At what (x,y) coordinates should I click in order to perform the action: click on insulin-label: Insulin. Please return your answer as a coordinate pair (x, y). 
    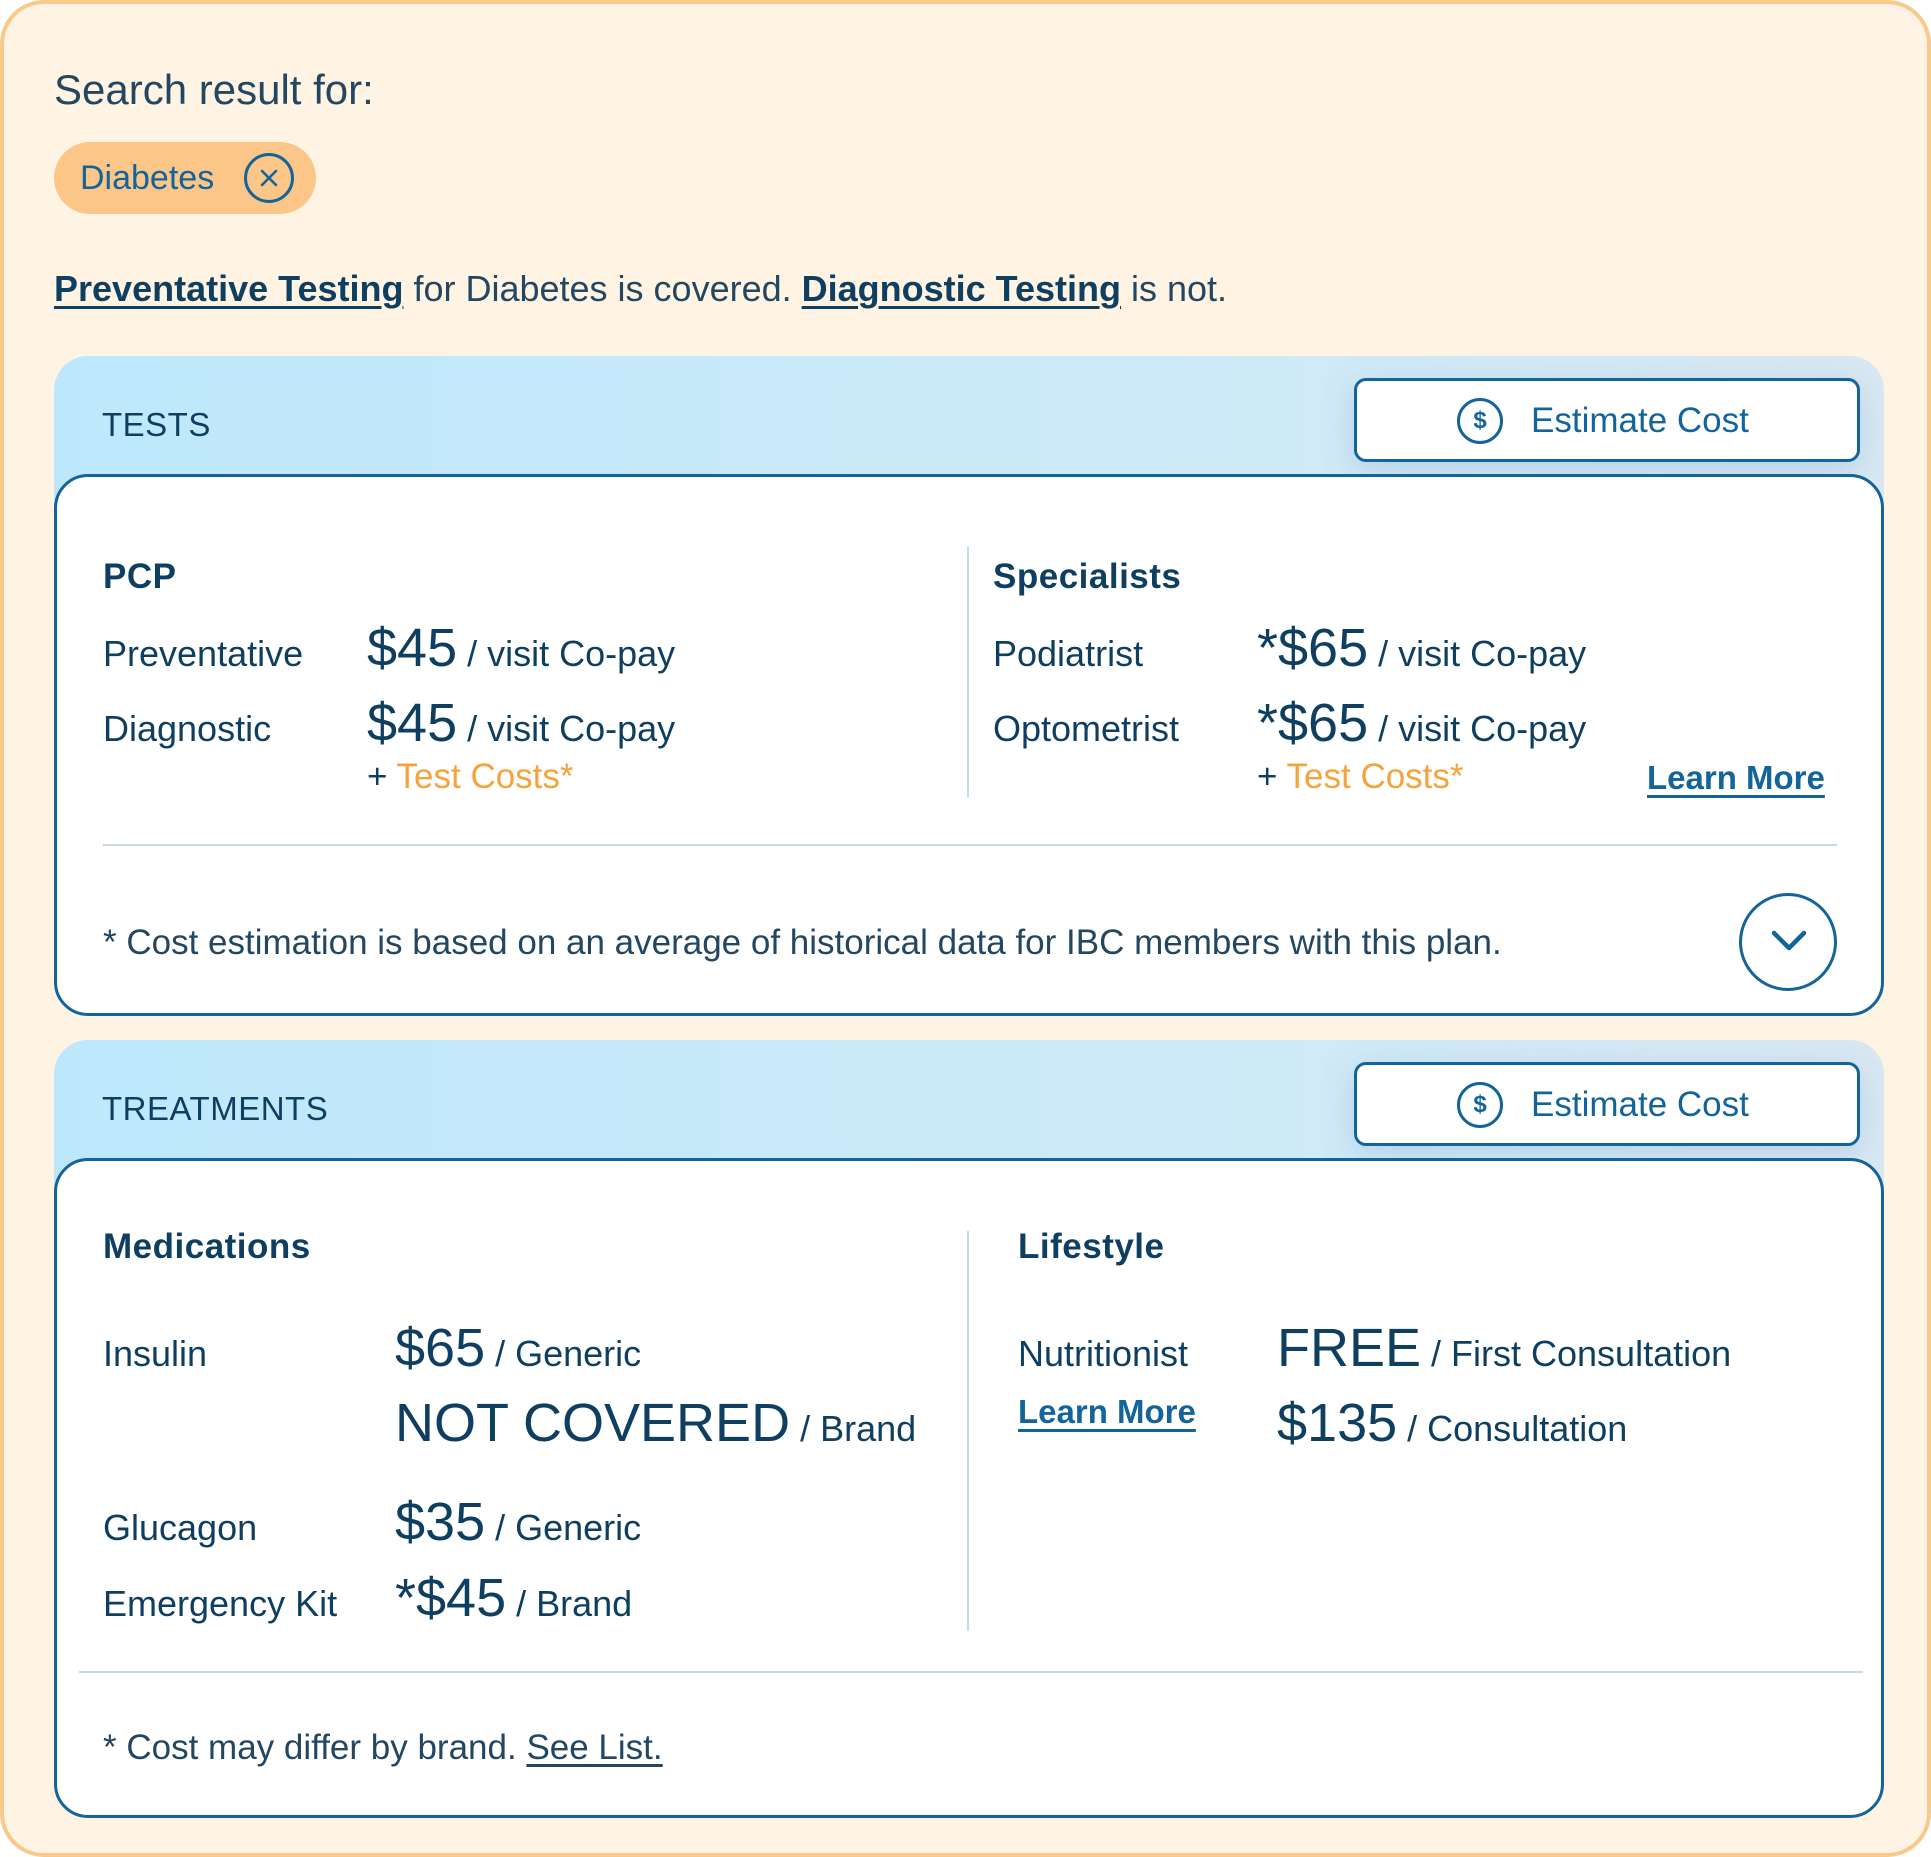
    Looking at the image, I should click on (155, 1353).